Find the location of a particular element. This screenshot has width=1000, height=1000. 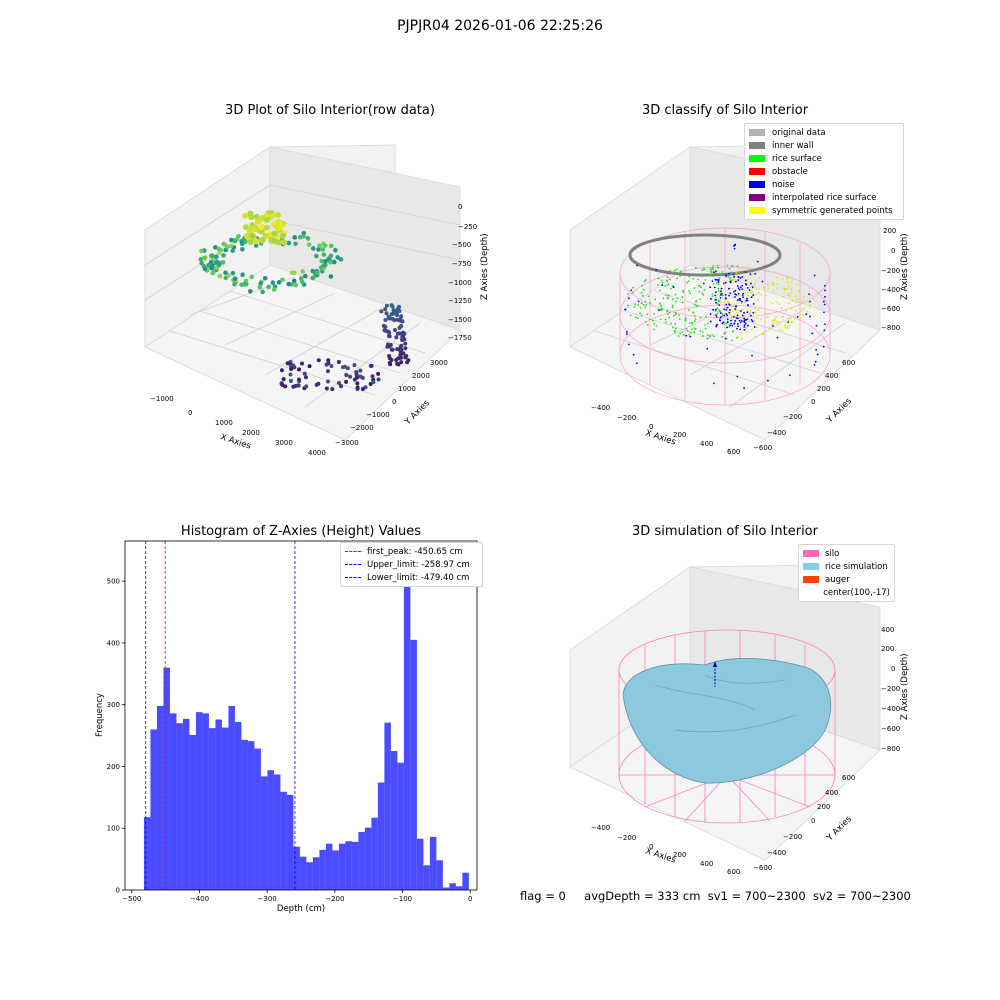

p2-ztick: 200 is located at coordinates (889, 231).